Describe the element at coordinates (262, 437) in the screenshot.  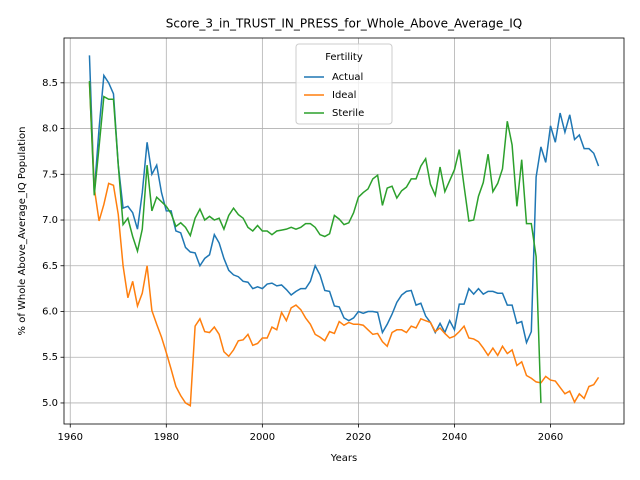
I see `x-tick-label: 2000` at that location.